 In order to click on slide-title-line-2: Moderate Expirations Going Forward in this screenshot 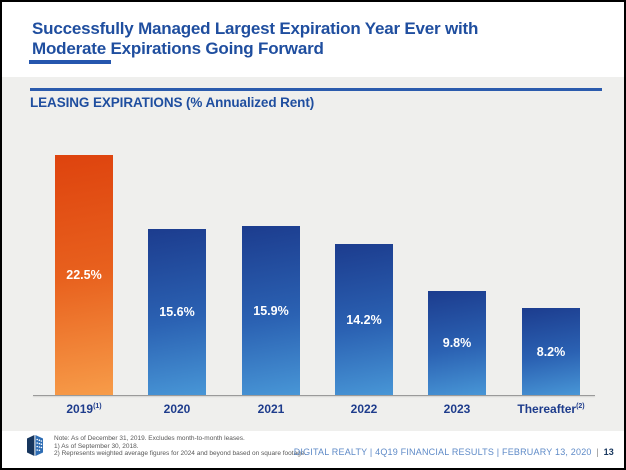, I will do `click(178, 48)`.